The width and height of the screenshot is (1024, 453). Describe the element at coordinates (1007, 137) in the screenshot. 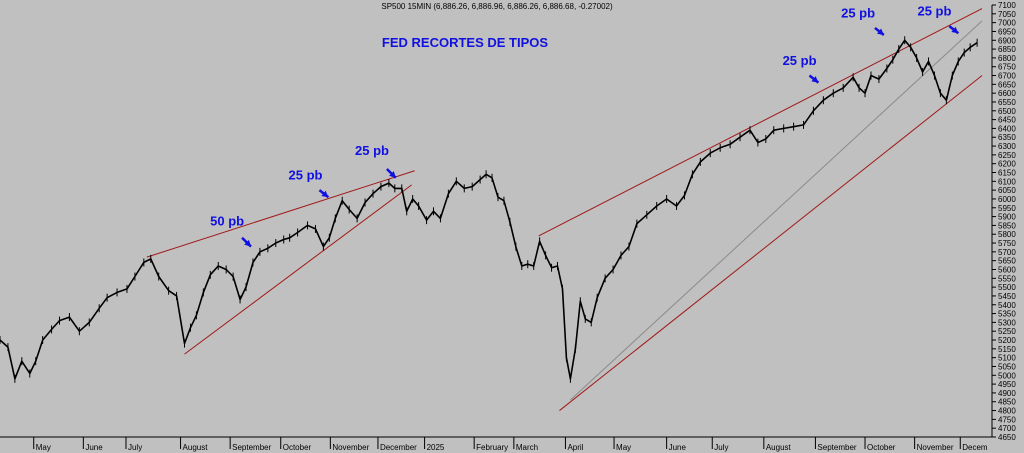

I see `y-tick-label: 6350` at that location.